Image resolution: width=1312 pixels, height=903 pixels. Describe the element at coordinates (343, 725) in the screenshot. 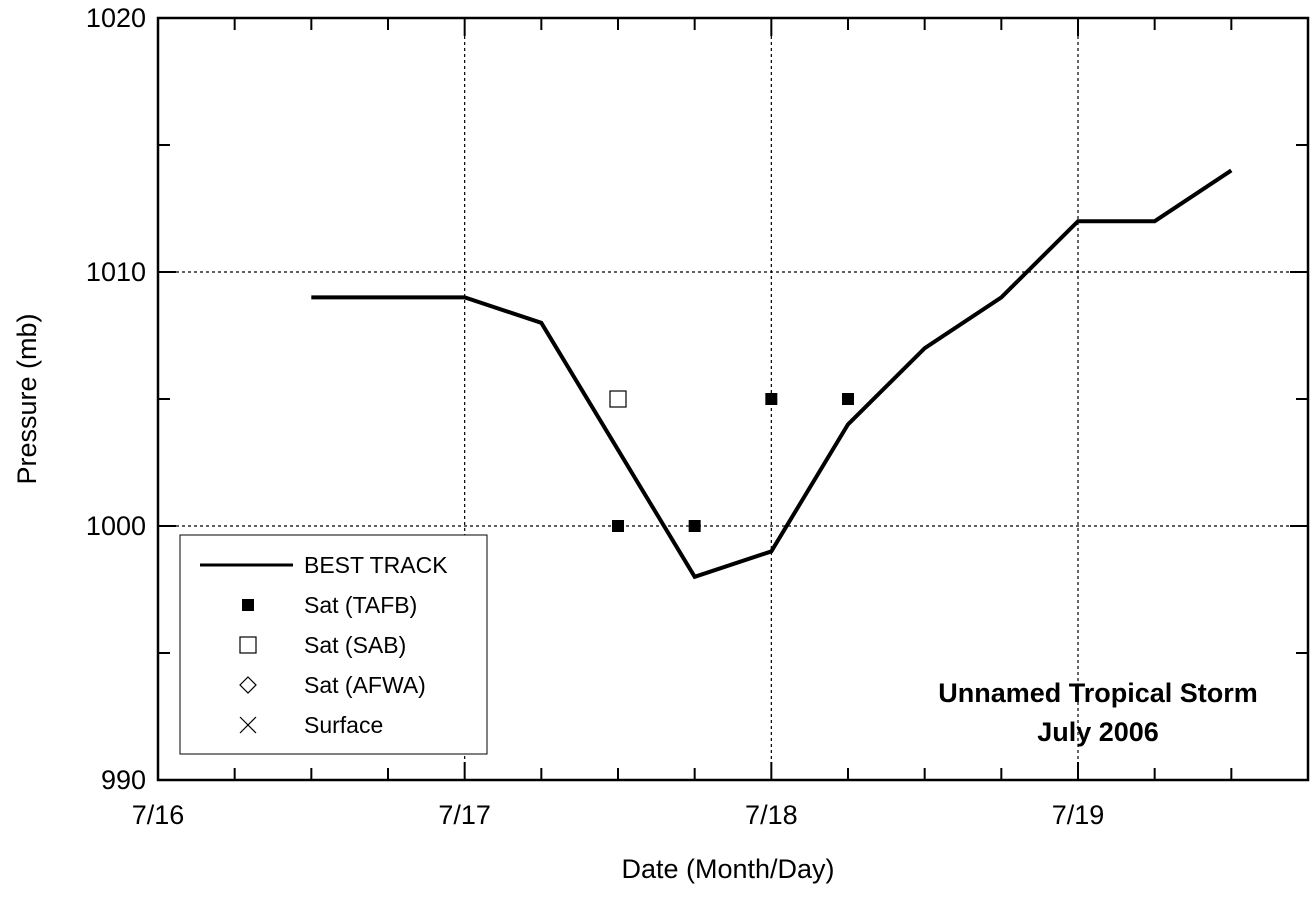

I see `legend-label: Surface` at that location.